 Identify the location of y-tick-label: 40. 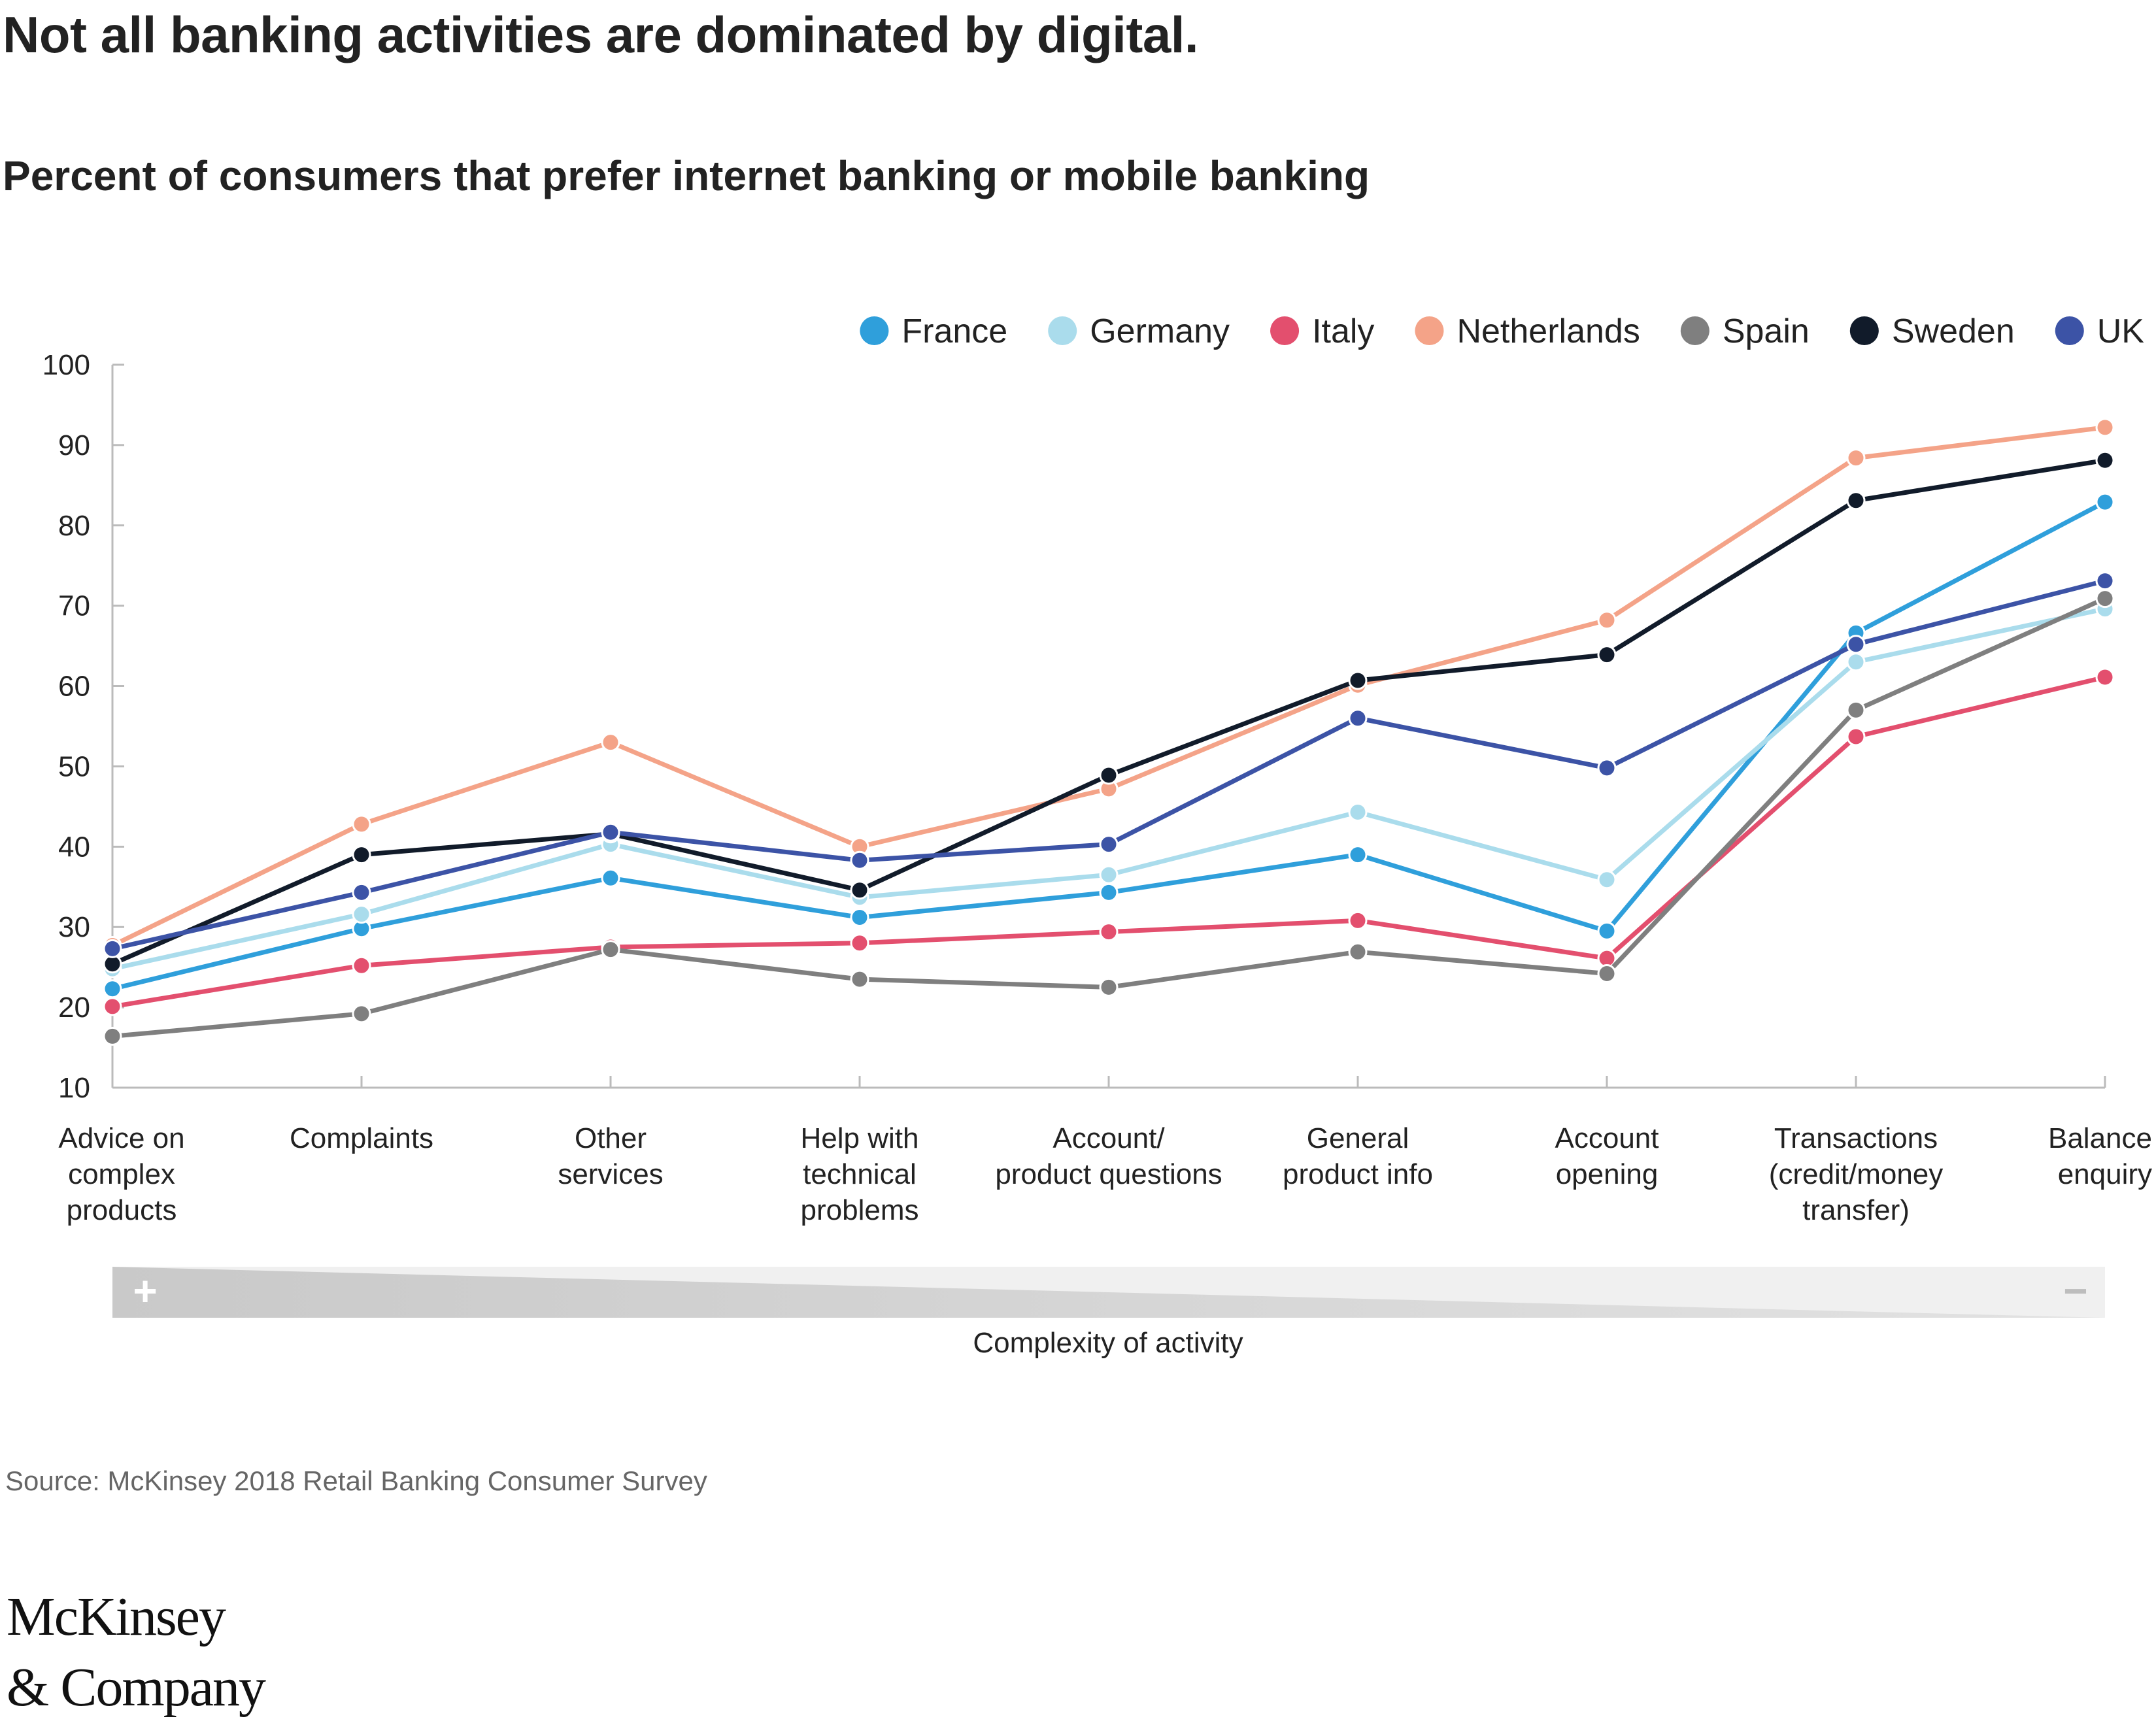
(74, 847).